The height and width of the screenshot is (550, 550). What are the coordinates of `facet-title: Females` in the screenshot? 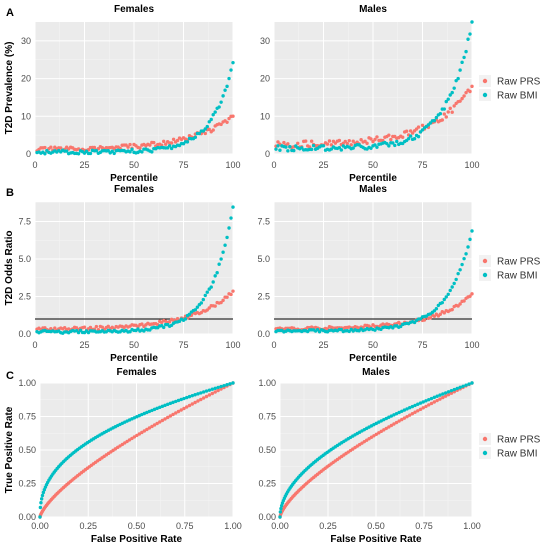 It's located at (136, 372).